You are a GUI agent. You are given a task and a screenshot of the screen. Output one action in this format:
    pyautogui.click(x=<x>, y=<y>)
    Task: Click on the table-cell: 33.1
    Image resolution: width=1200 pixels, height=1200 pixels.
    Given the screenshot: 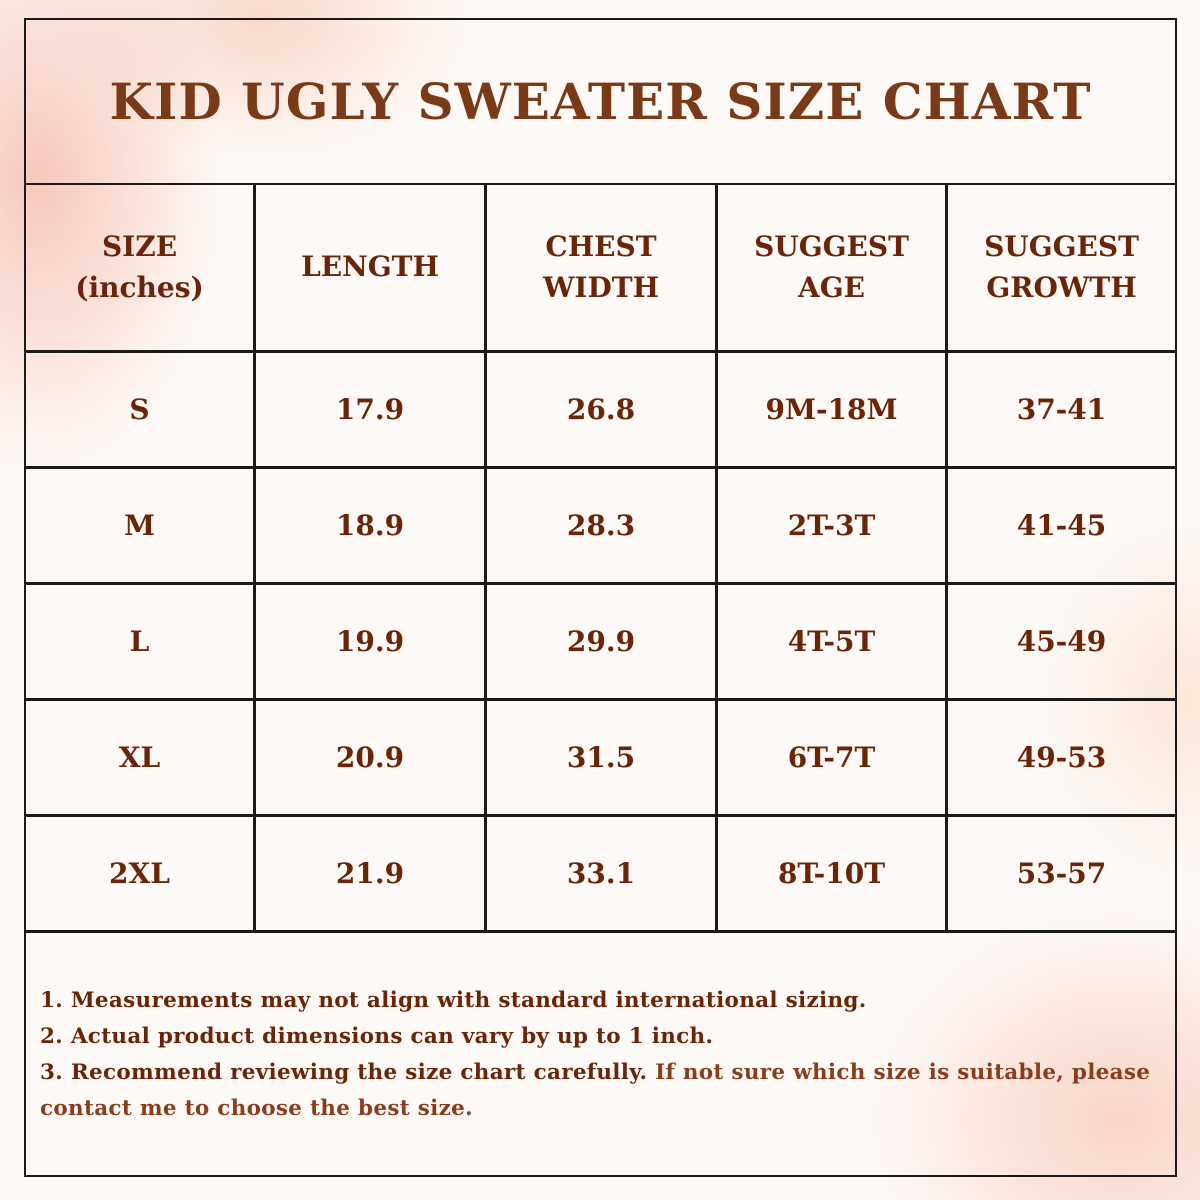 What is the action you would take?
    pyautogui.click(x=602, y=875)
    